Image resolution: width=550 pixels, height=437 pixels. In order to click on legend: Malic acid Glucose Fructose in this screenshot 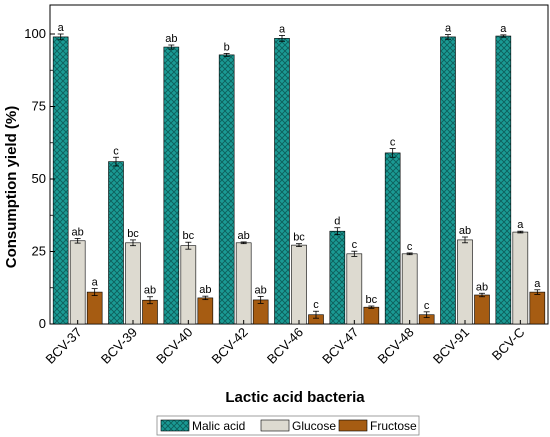, I will do `click(288, 425)`.